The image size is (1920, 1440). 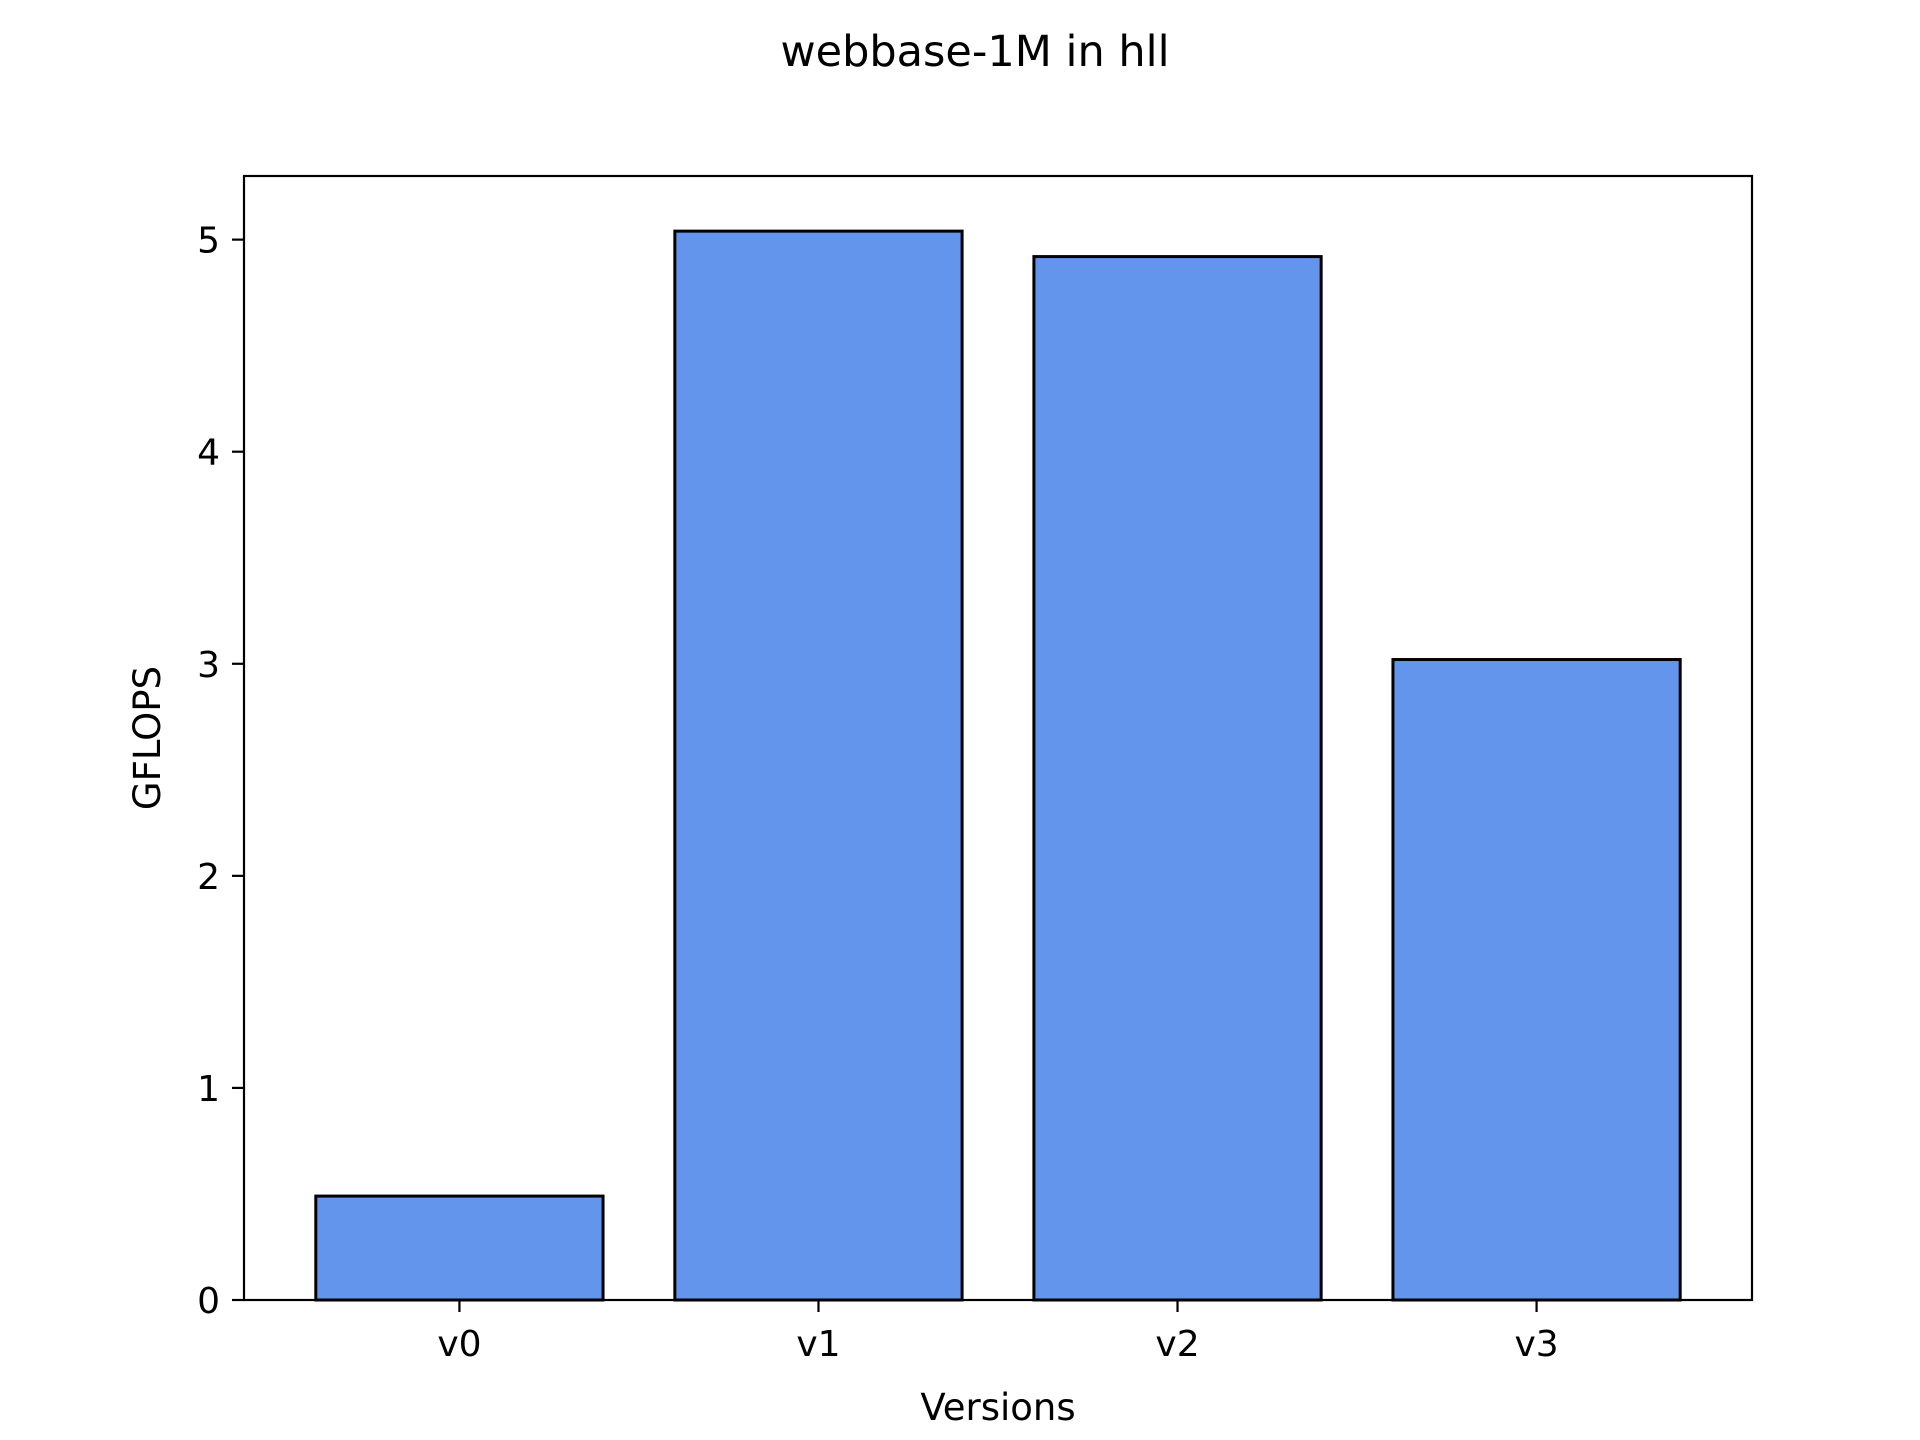 I want to click on y-tick-label: 5, so click(x=208, y=241).